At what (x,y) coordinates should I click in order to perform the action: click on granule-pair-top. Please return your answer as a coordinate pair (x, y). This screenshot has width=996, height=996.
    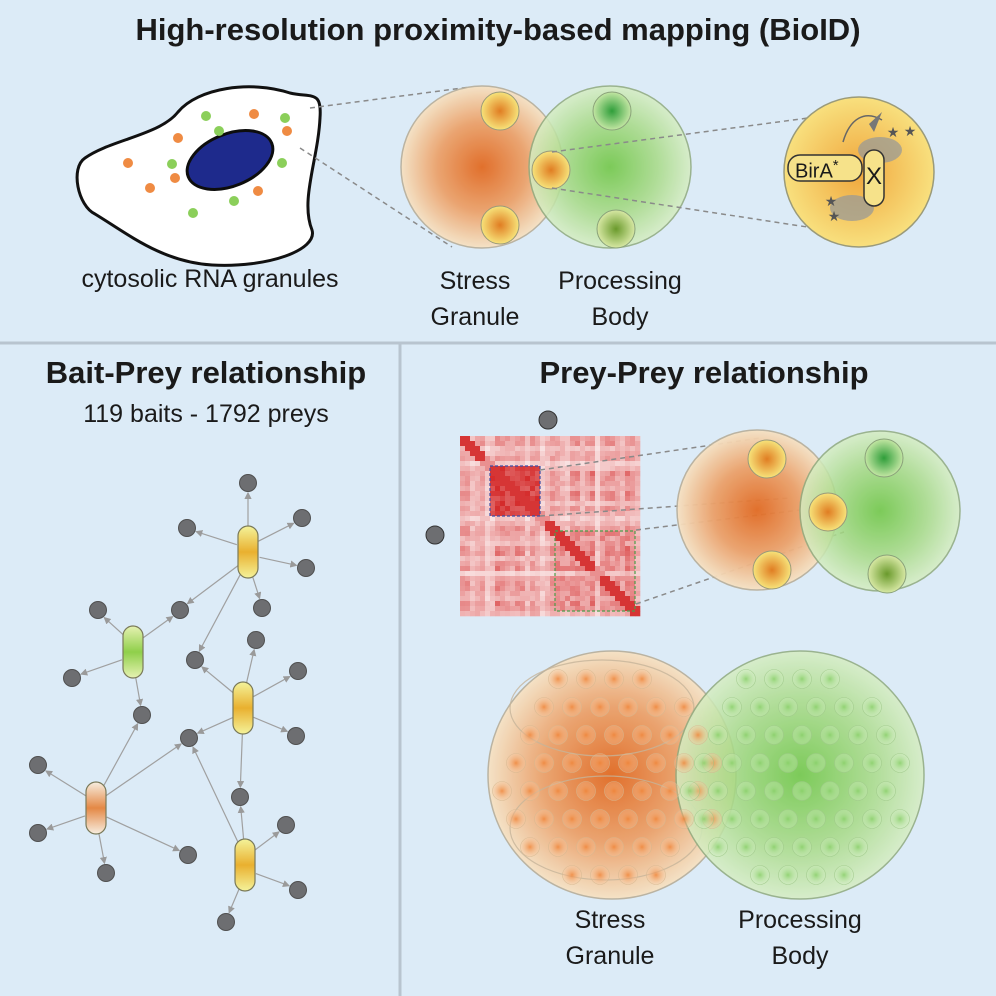
    Looking at the image, I should click on (546, 167).